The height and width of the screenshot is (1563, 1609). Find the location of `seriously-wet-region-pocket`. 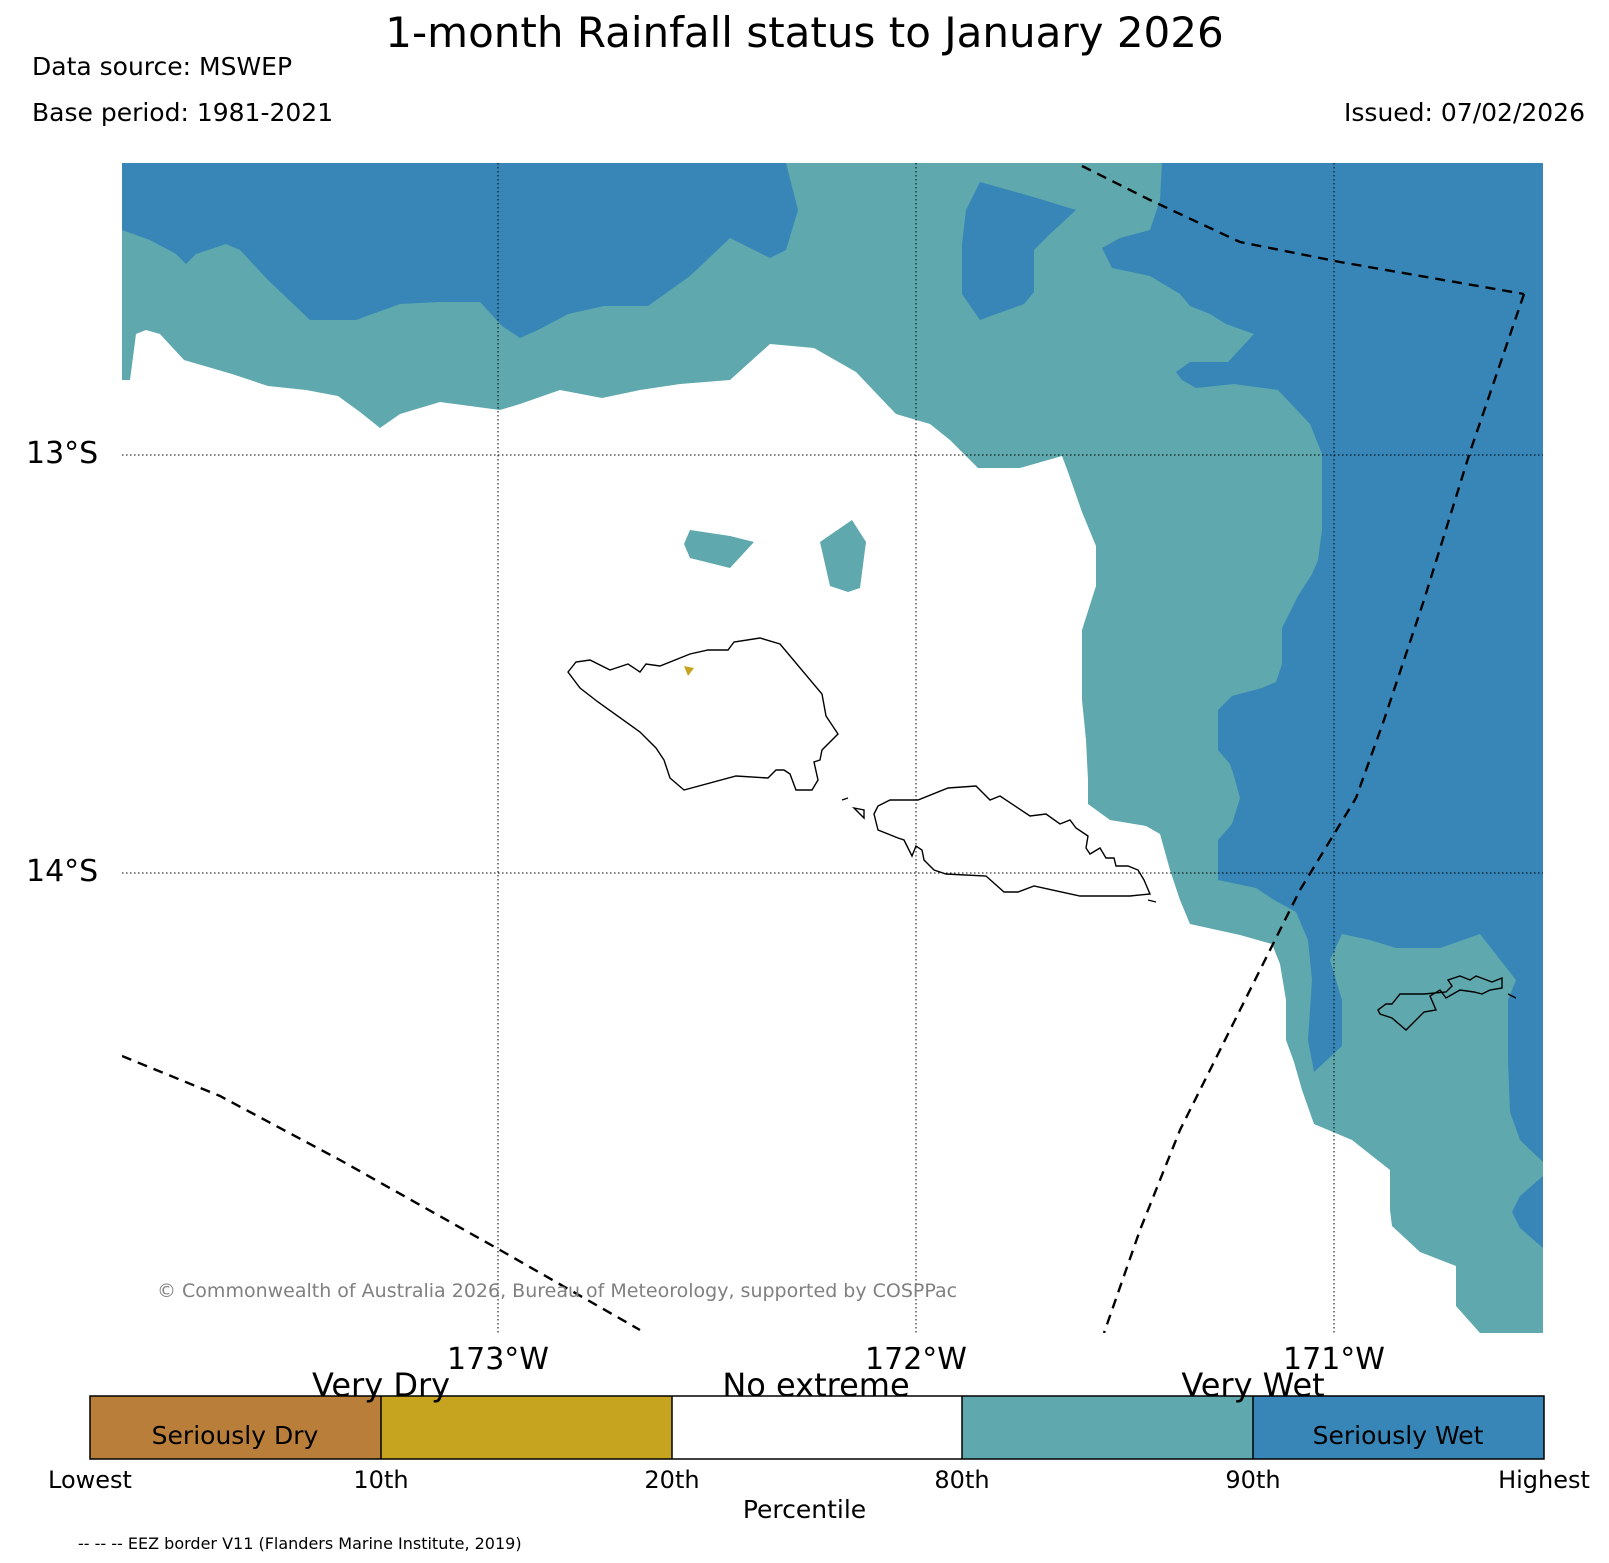

seriously-wet-region-pocket is located at coordinates (1019, 251).